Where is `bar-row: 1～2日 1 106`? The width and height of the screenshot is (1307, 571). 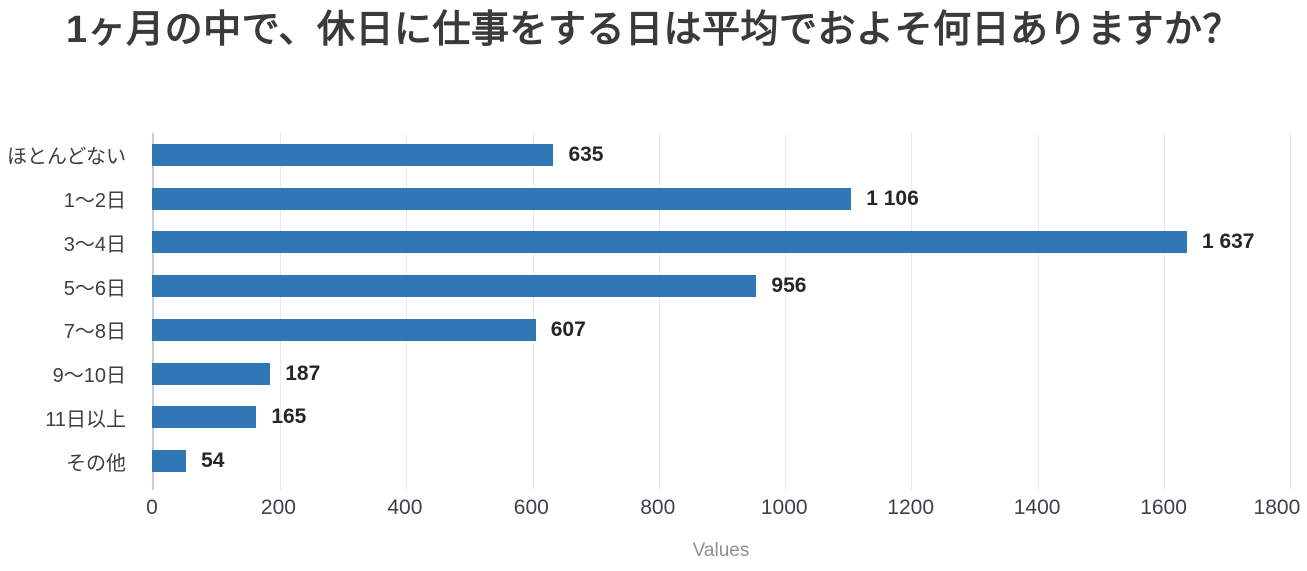
bar-row: 1～2日 1 106 is located at coordinates (653, 199).